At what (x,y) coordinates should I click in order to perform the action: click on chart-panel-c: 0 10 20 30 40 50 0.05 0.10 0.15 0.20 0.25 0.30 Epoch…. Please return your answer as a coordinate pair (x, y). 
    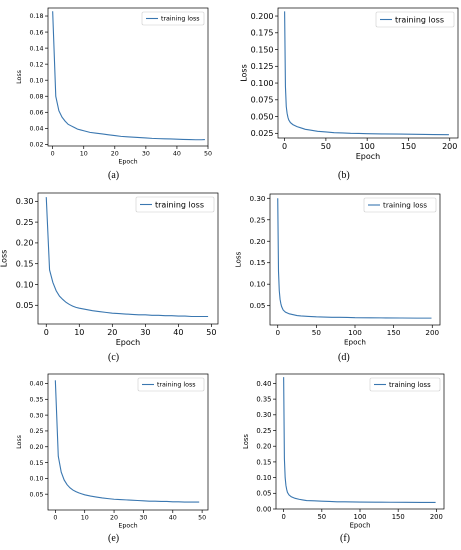
    Looking at the image, I should click on (109, 269).